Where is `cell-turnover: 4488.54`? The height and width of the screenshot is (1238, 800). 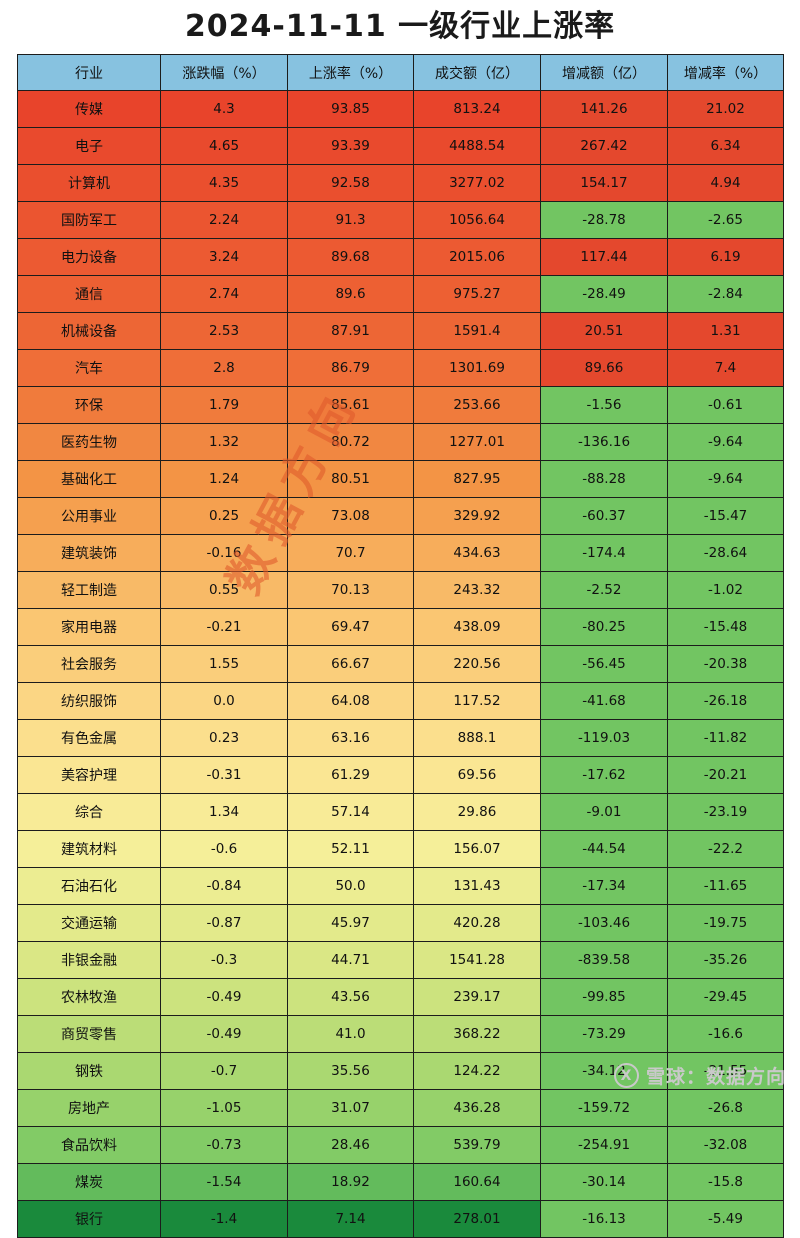 cell-turnover: 4488.54 is located at coordinates (477, 146).